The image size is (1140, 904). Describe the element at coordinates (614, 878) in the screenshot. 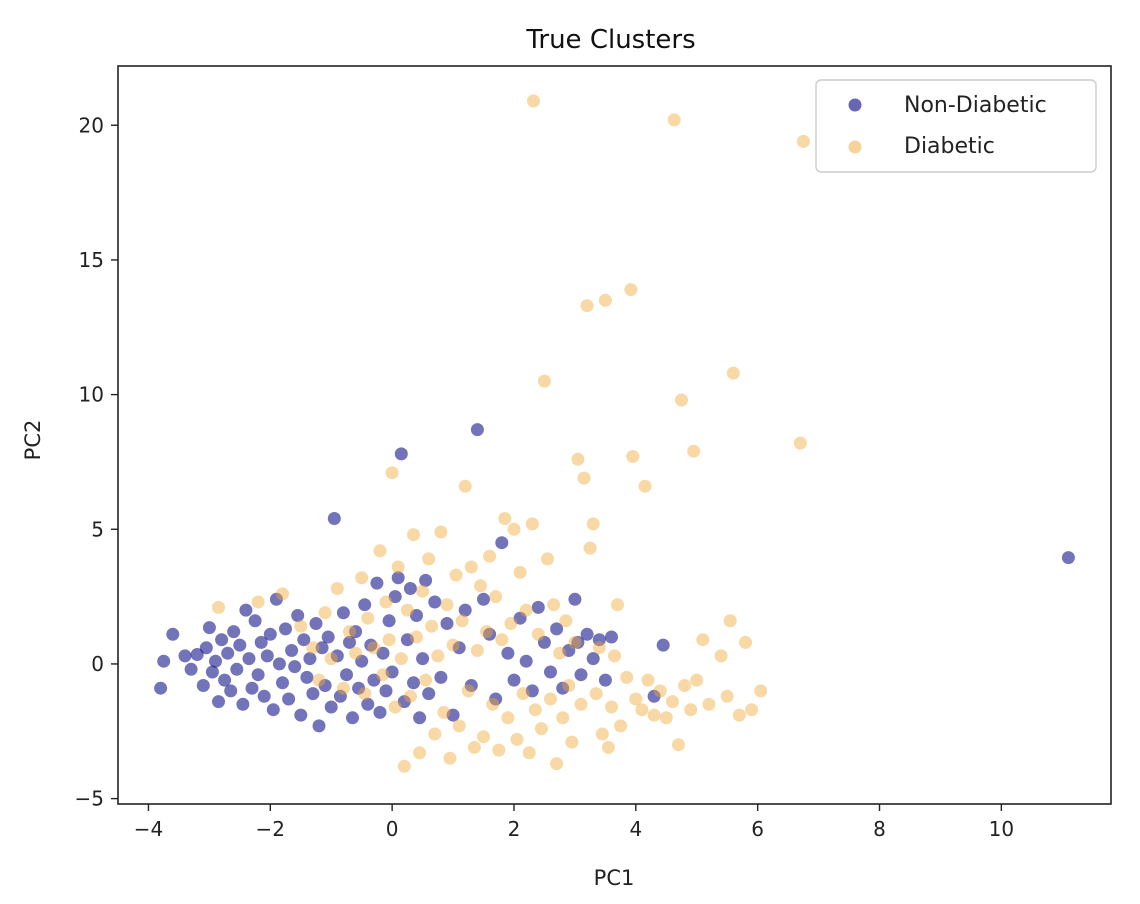

I see `x-axis-label: PC1` at that location.